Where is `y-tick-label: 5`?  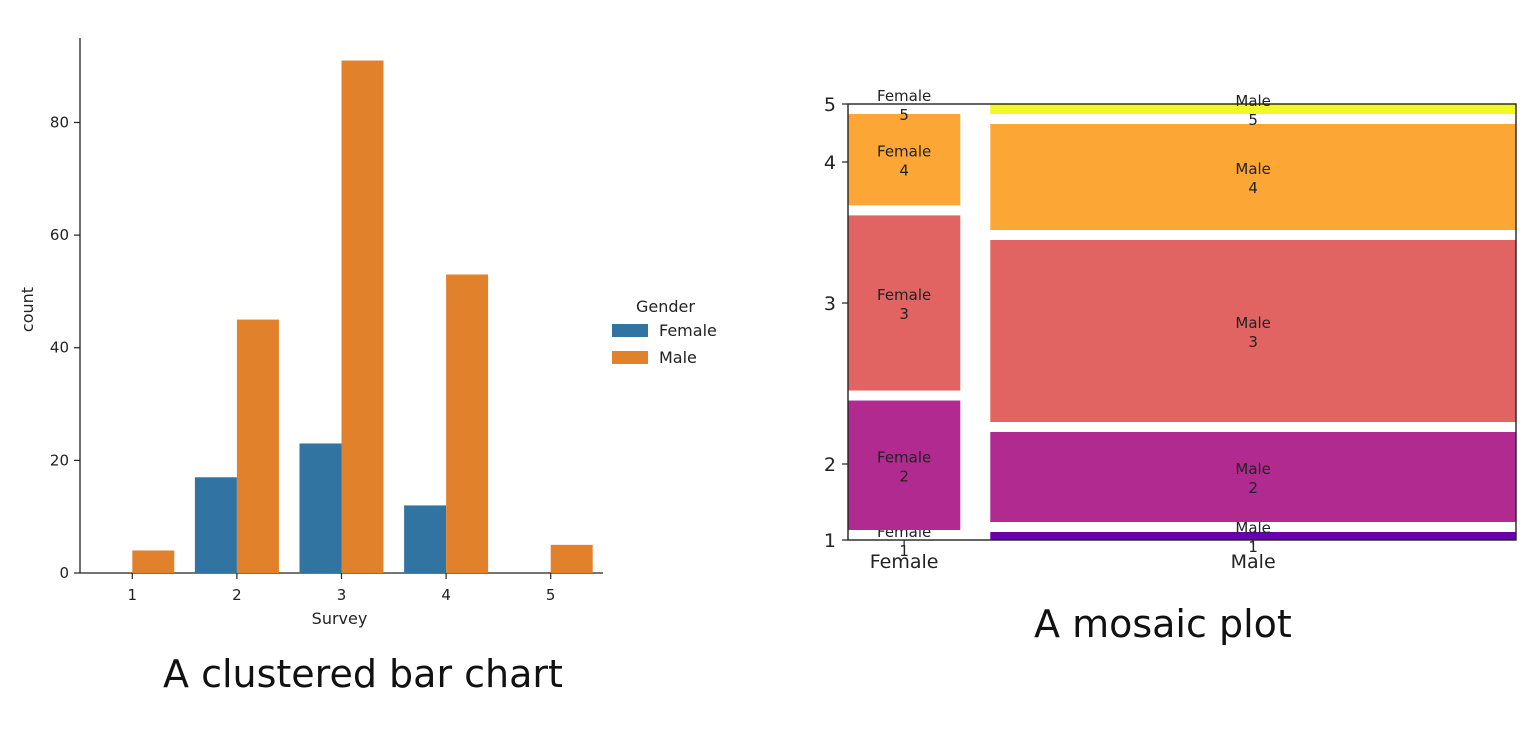
y-tick-label: 5 is located at coordinates (830, 105).